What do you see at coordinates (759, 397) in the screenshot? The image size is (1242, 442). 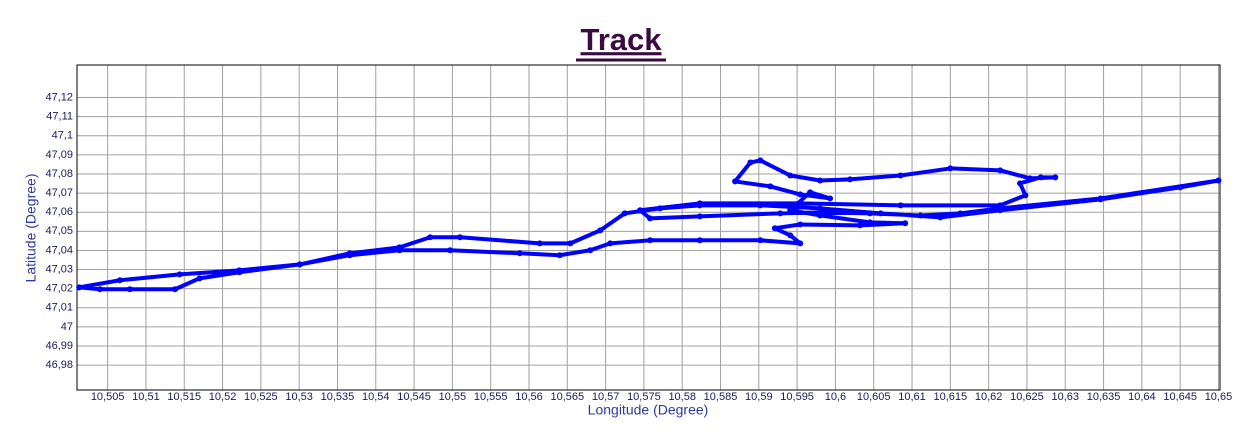 I see `x-tick-label: 10,59` at bounding box center [759, 397].